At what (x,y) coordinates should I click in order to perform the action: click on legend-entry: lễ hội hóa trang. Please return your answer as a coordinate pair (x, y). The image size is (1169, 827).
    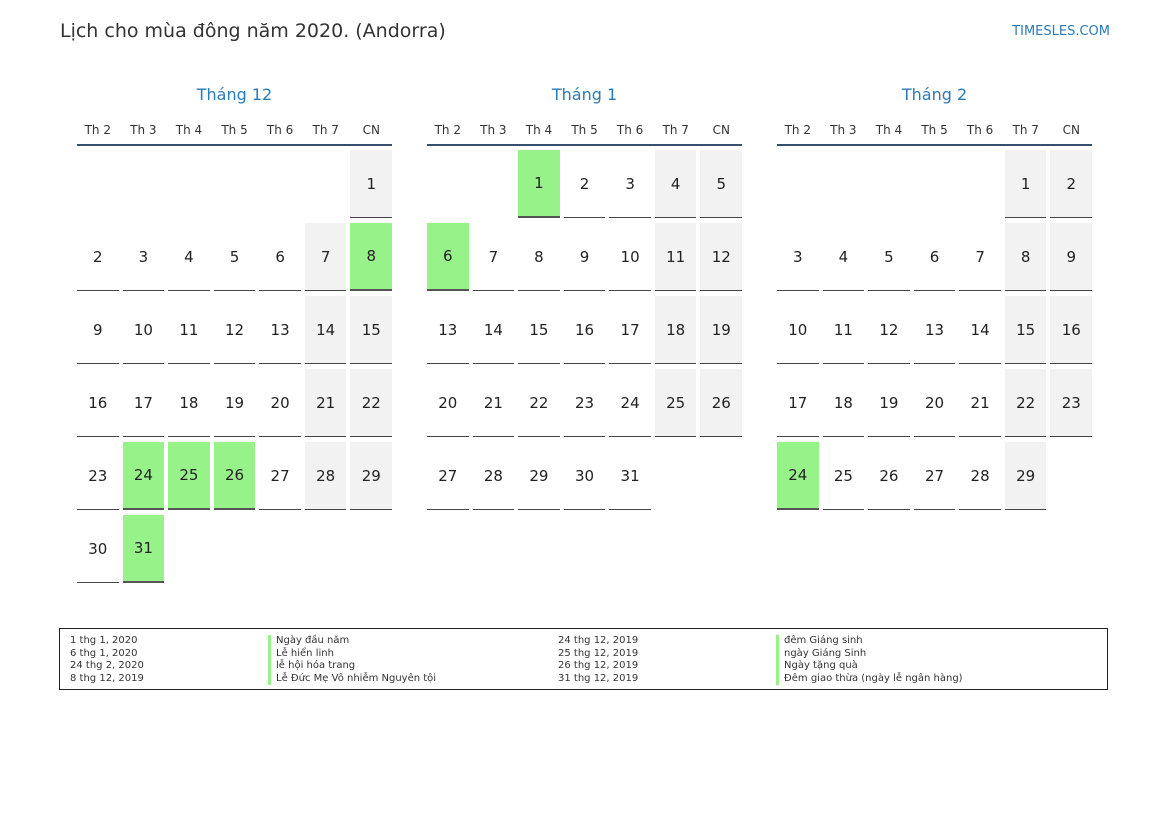
    Looking at the image, I should click on (352, 666).